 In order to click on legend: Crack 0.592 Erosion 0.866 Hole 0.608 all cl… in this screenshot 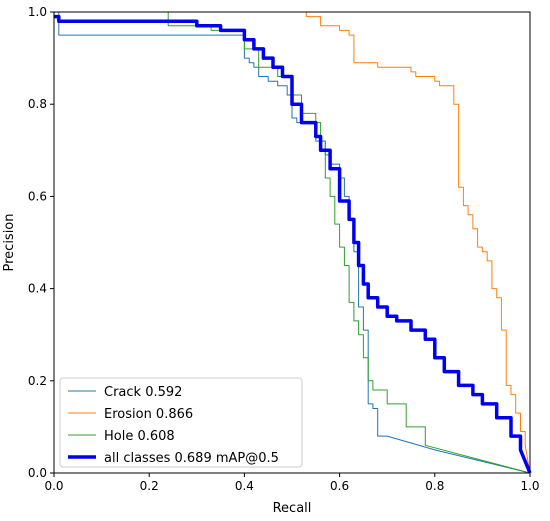, I will do `click(181, 422)`.